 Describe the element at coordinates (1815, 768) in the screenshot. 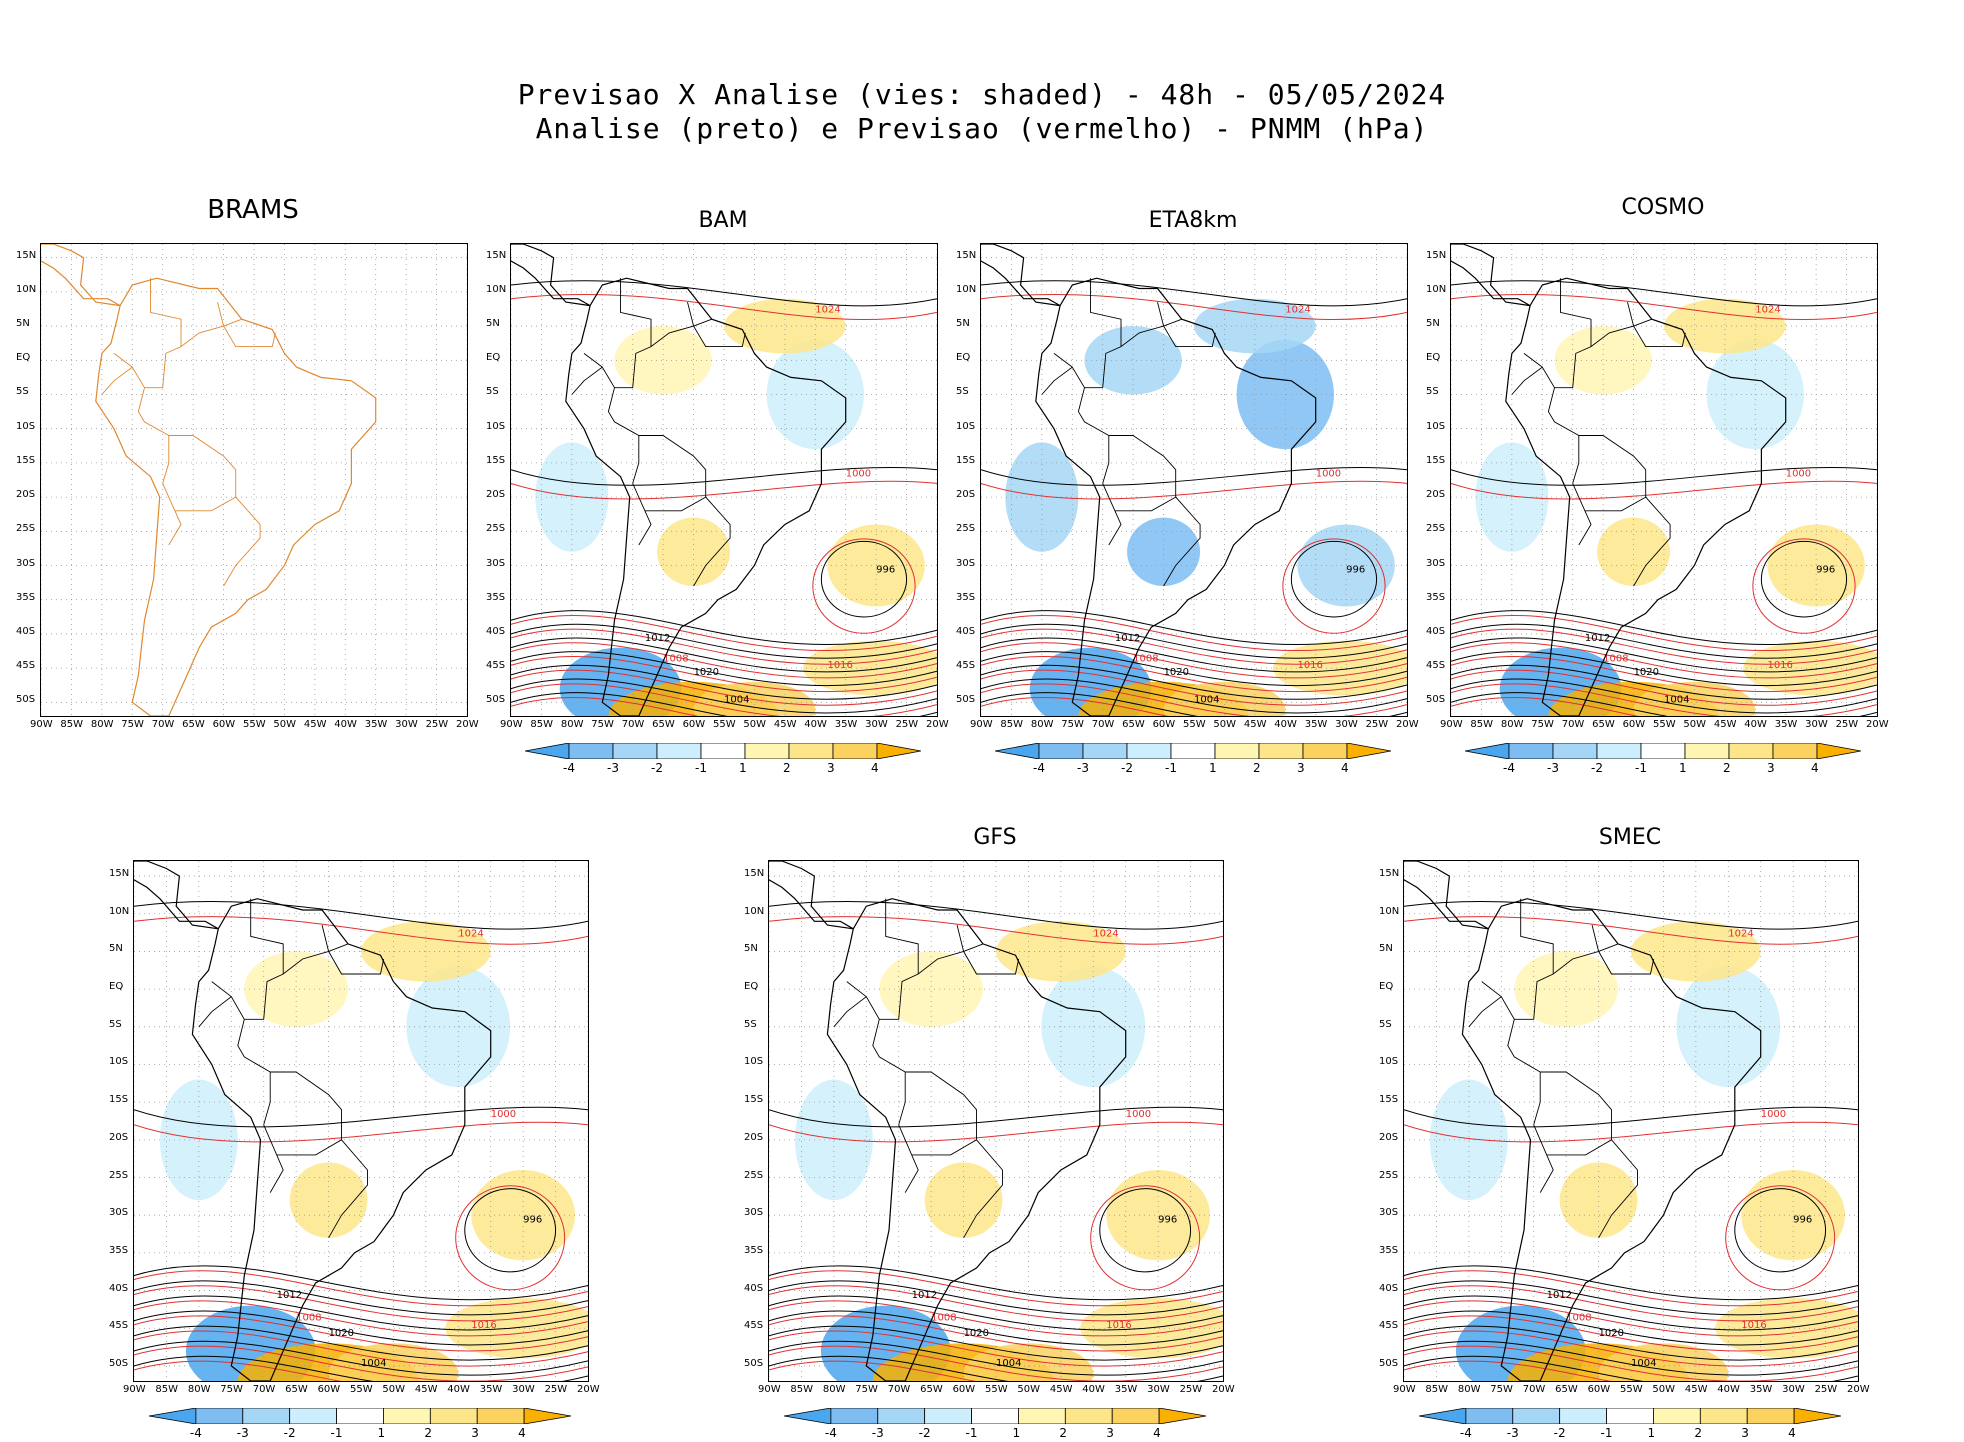

I see `colorbar-tick: 4` at that location.